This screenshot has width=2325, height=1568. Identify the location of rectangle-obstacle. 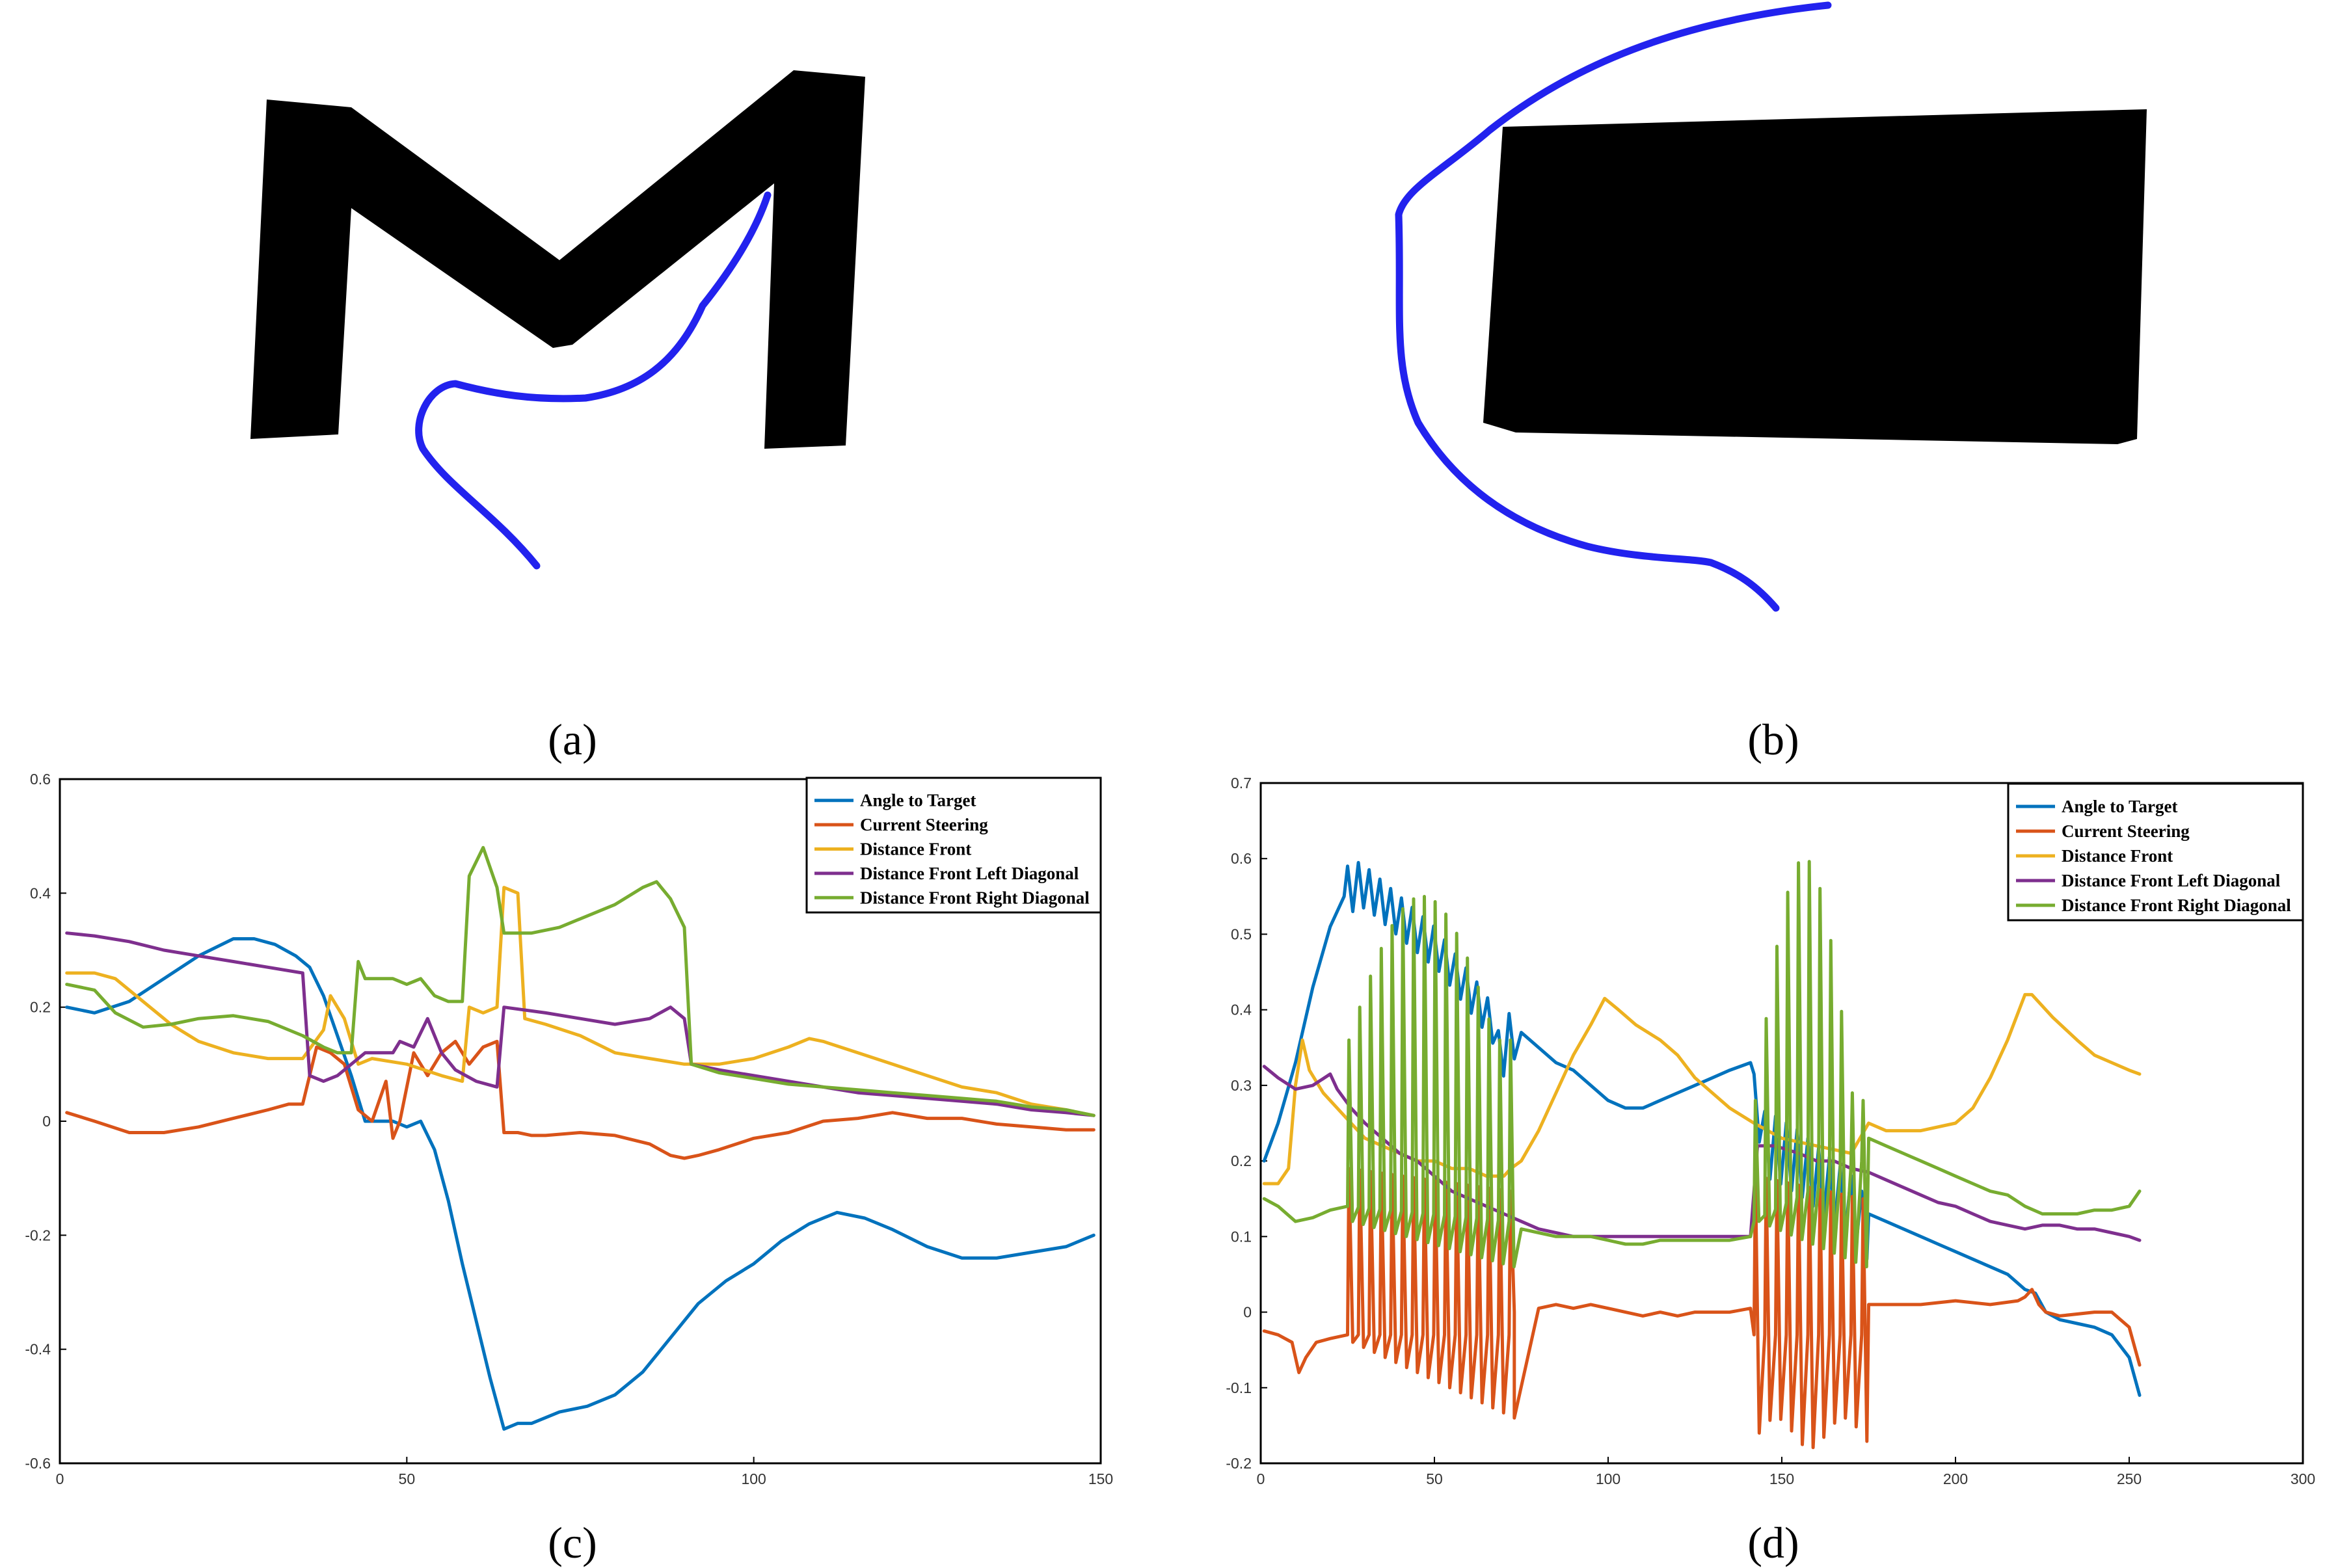
(1815, 277).